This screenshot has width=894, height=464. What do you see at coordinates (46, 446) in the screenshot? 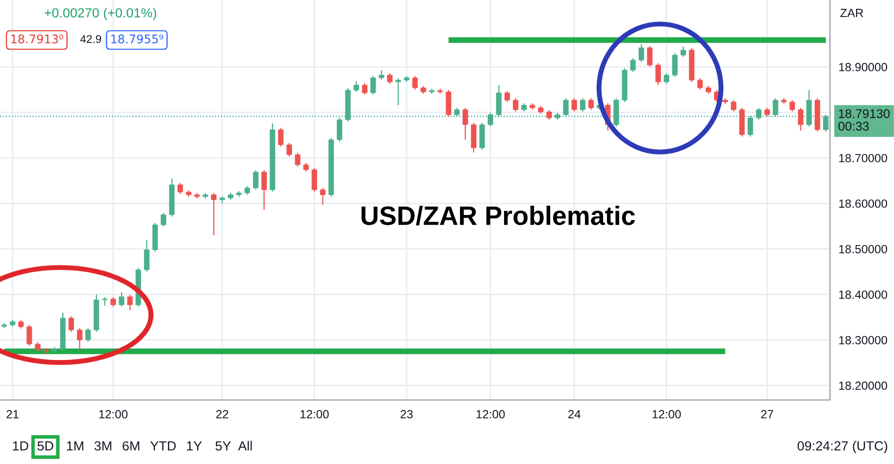
I see `text: 5D` at bounding box center [46, 446].